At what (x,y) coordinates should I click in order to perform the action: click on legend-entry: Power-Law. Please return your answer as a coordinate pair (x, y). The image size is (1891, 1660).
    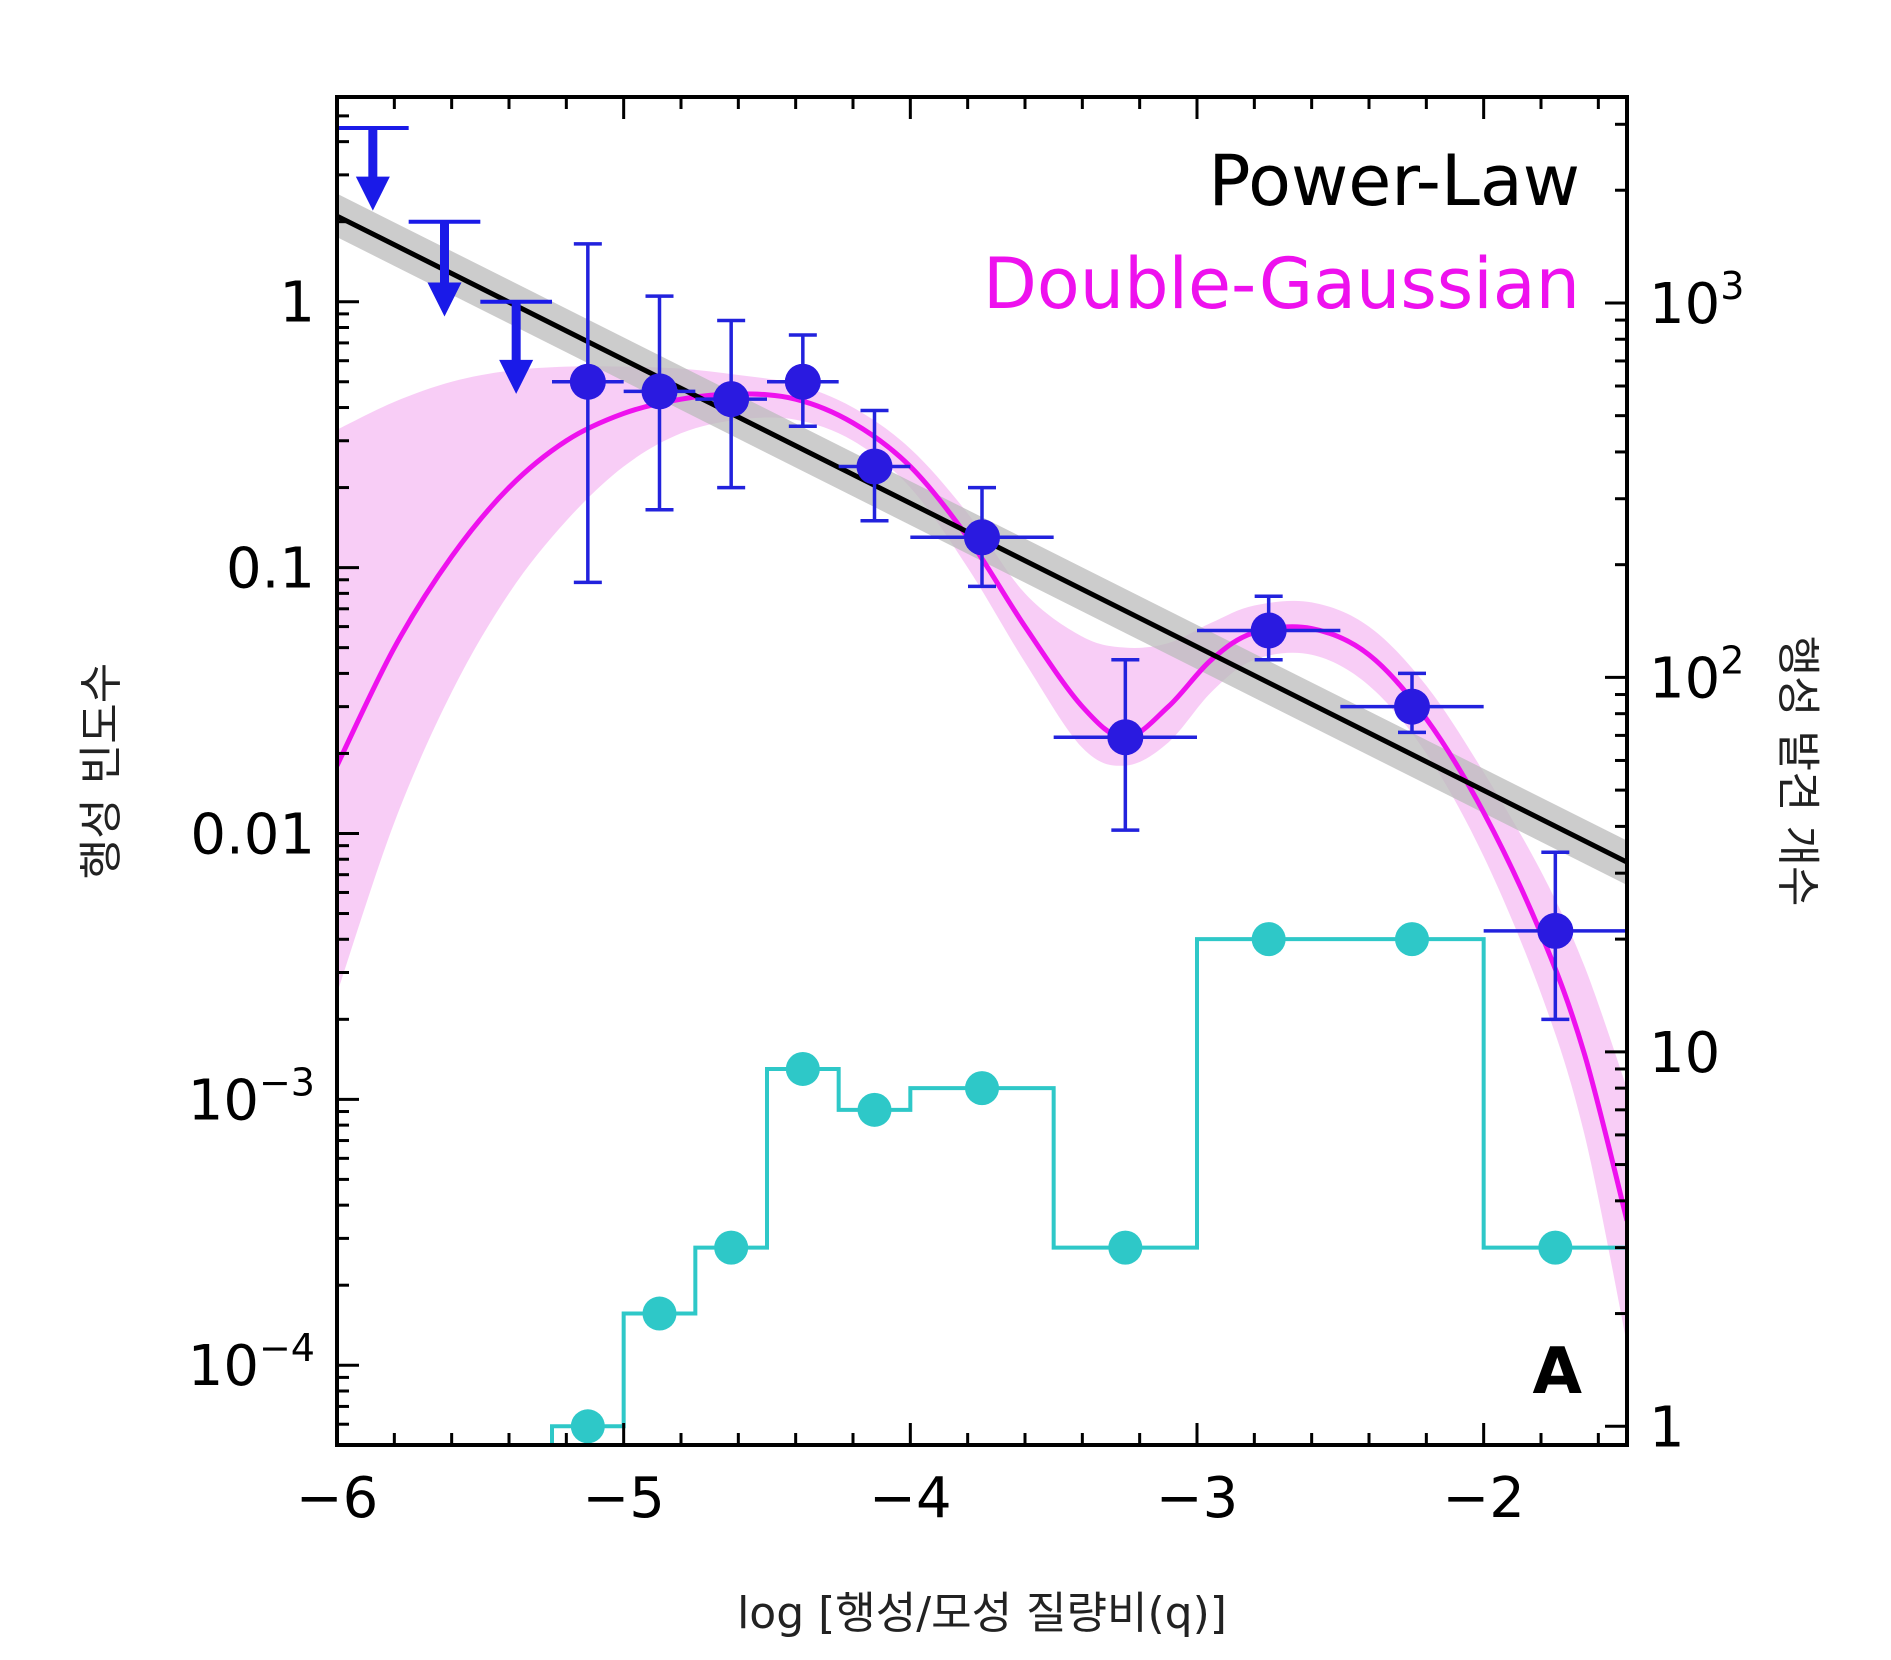
    Looking at the image, I should click on (1394, 181).